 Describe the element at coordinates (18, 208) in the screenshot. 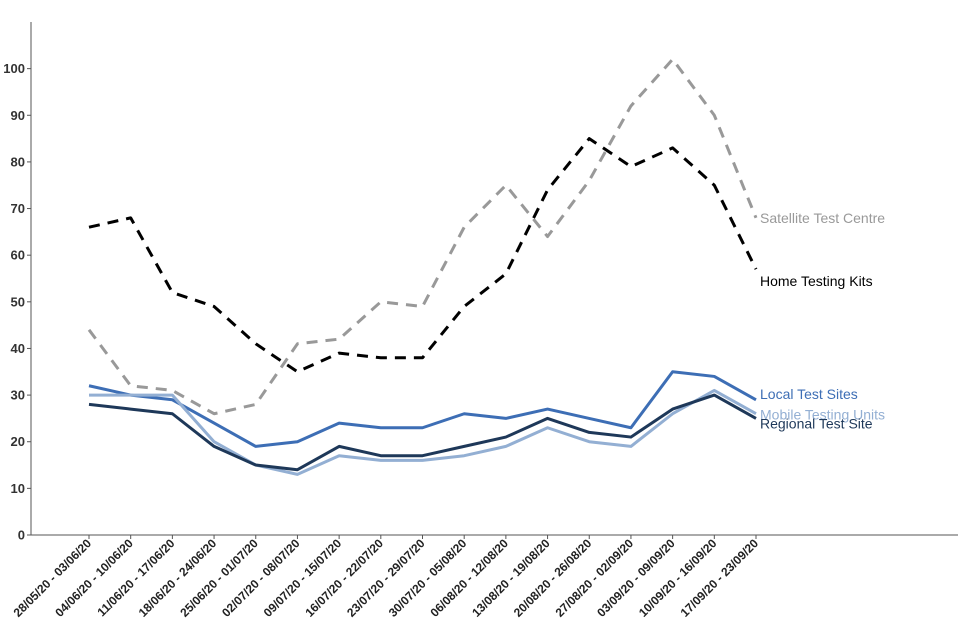

I see `y-tick-label: 70` at that location.